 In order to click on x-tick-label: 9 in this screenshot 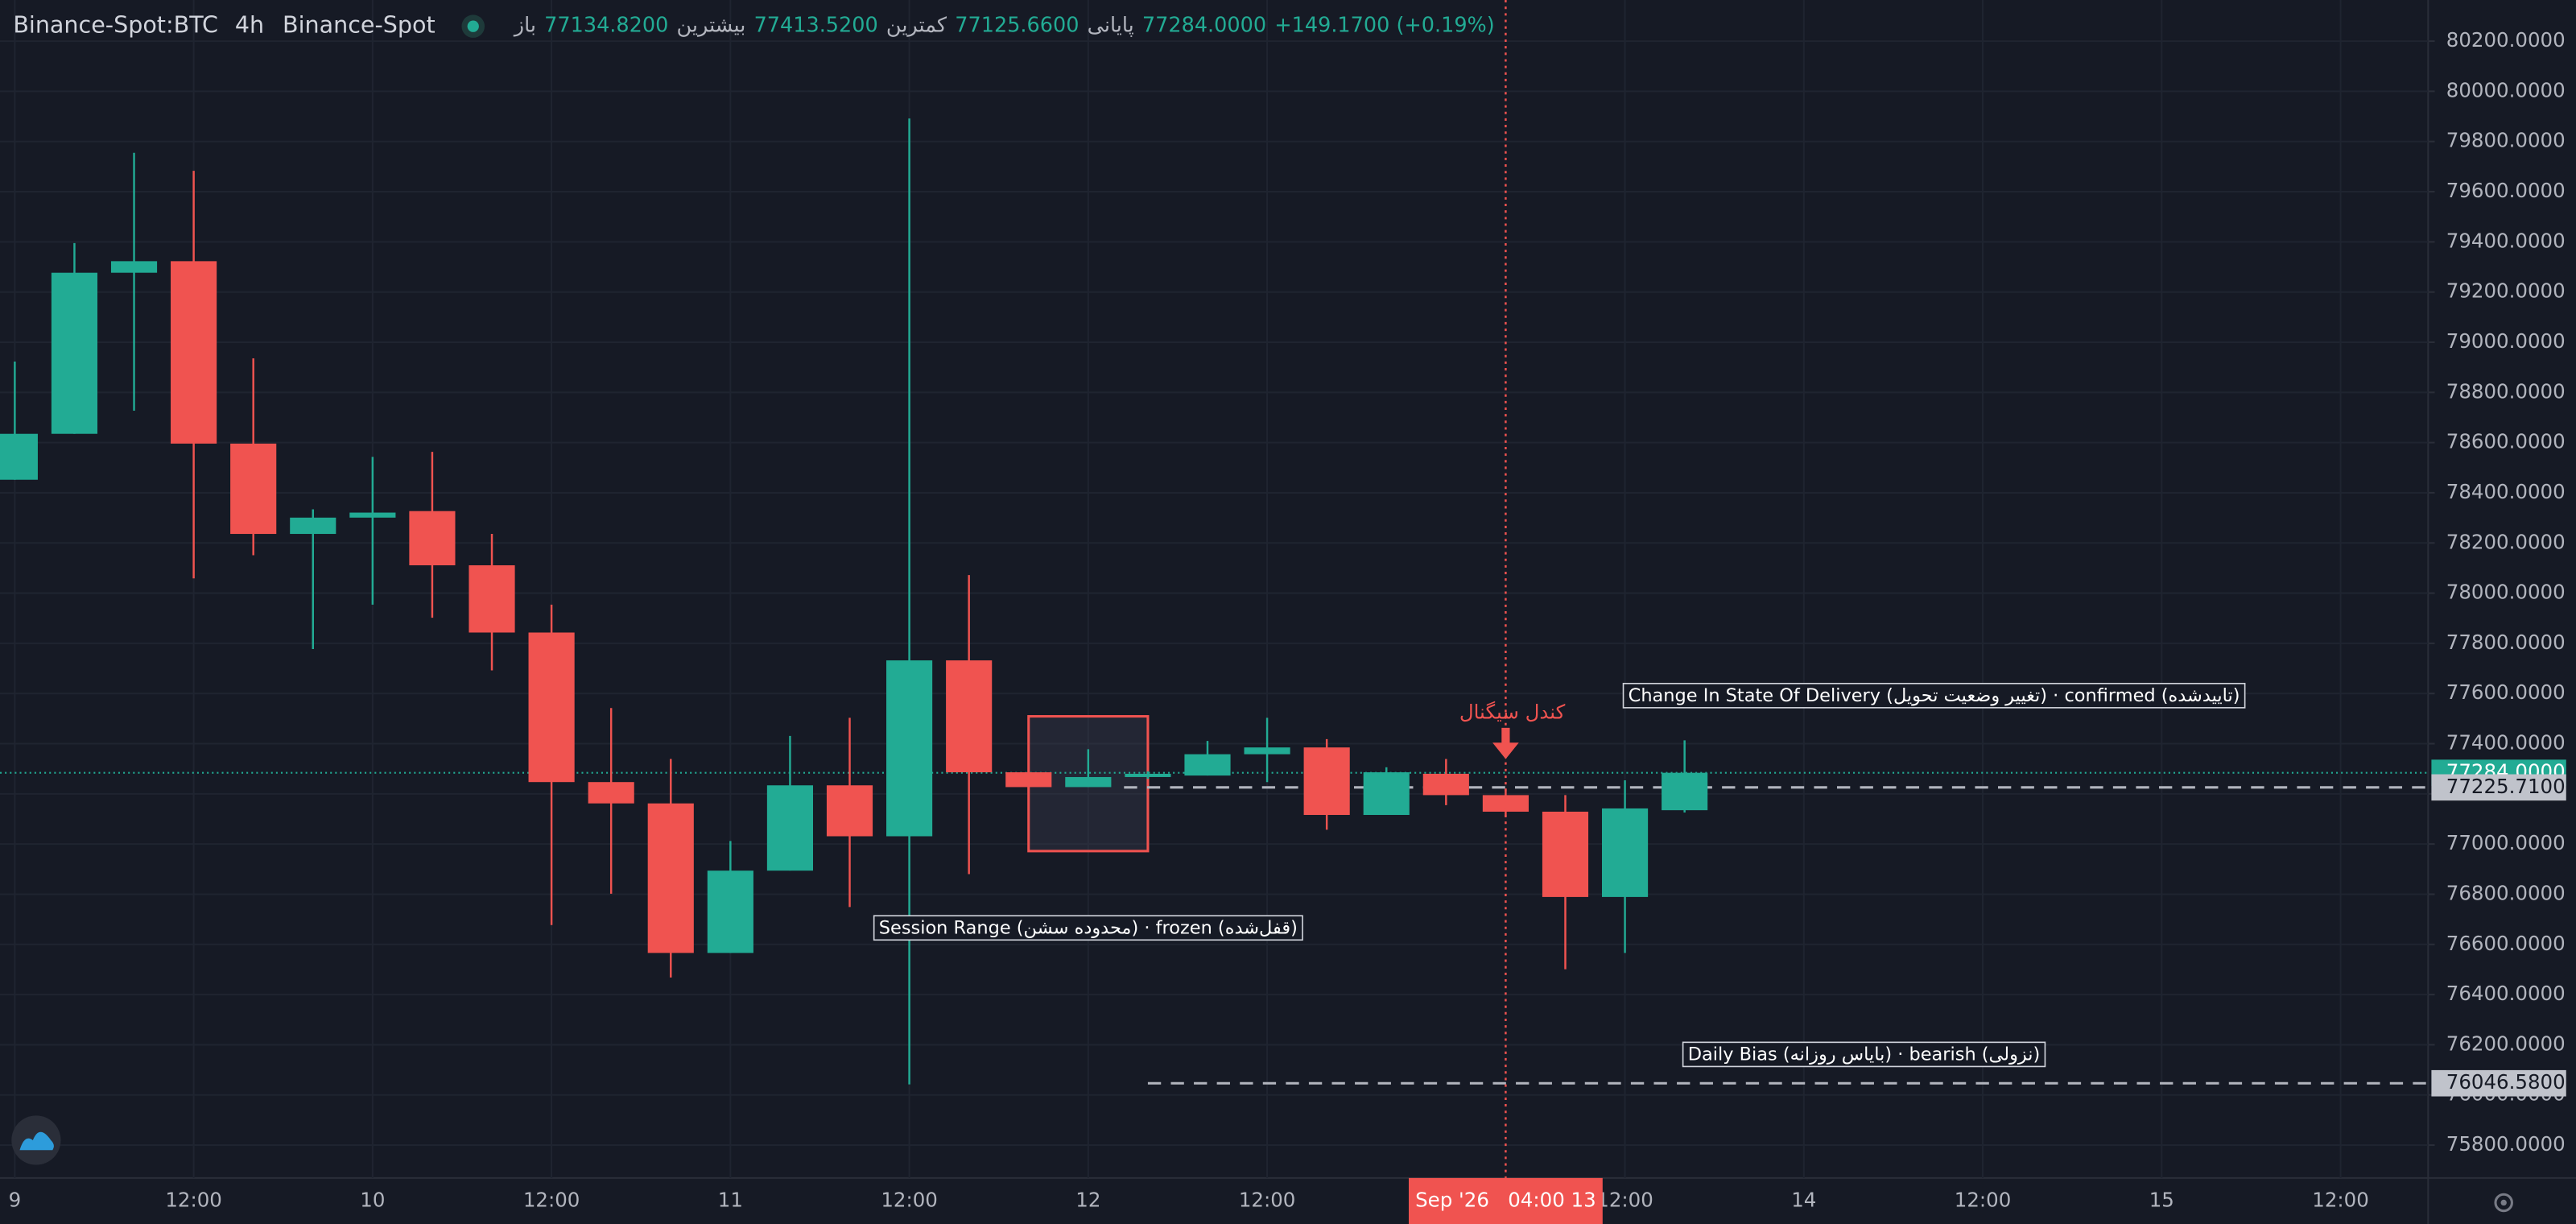, I will do `click(15, 1199)`.